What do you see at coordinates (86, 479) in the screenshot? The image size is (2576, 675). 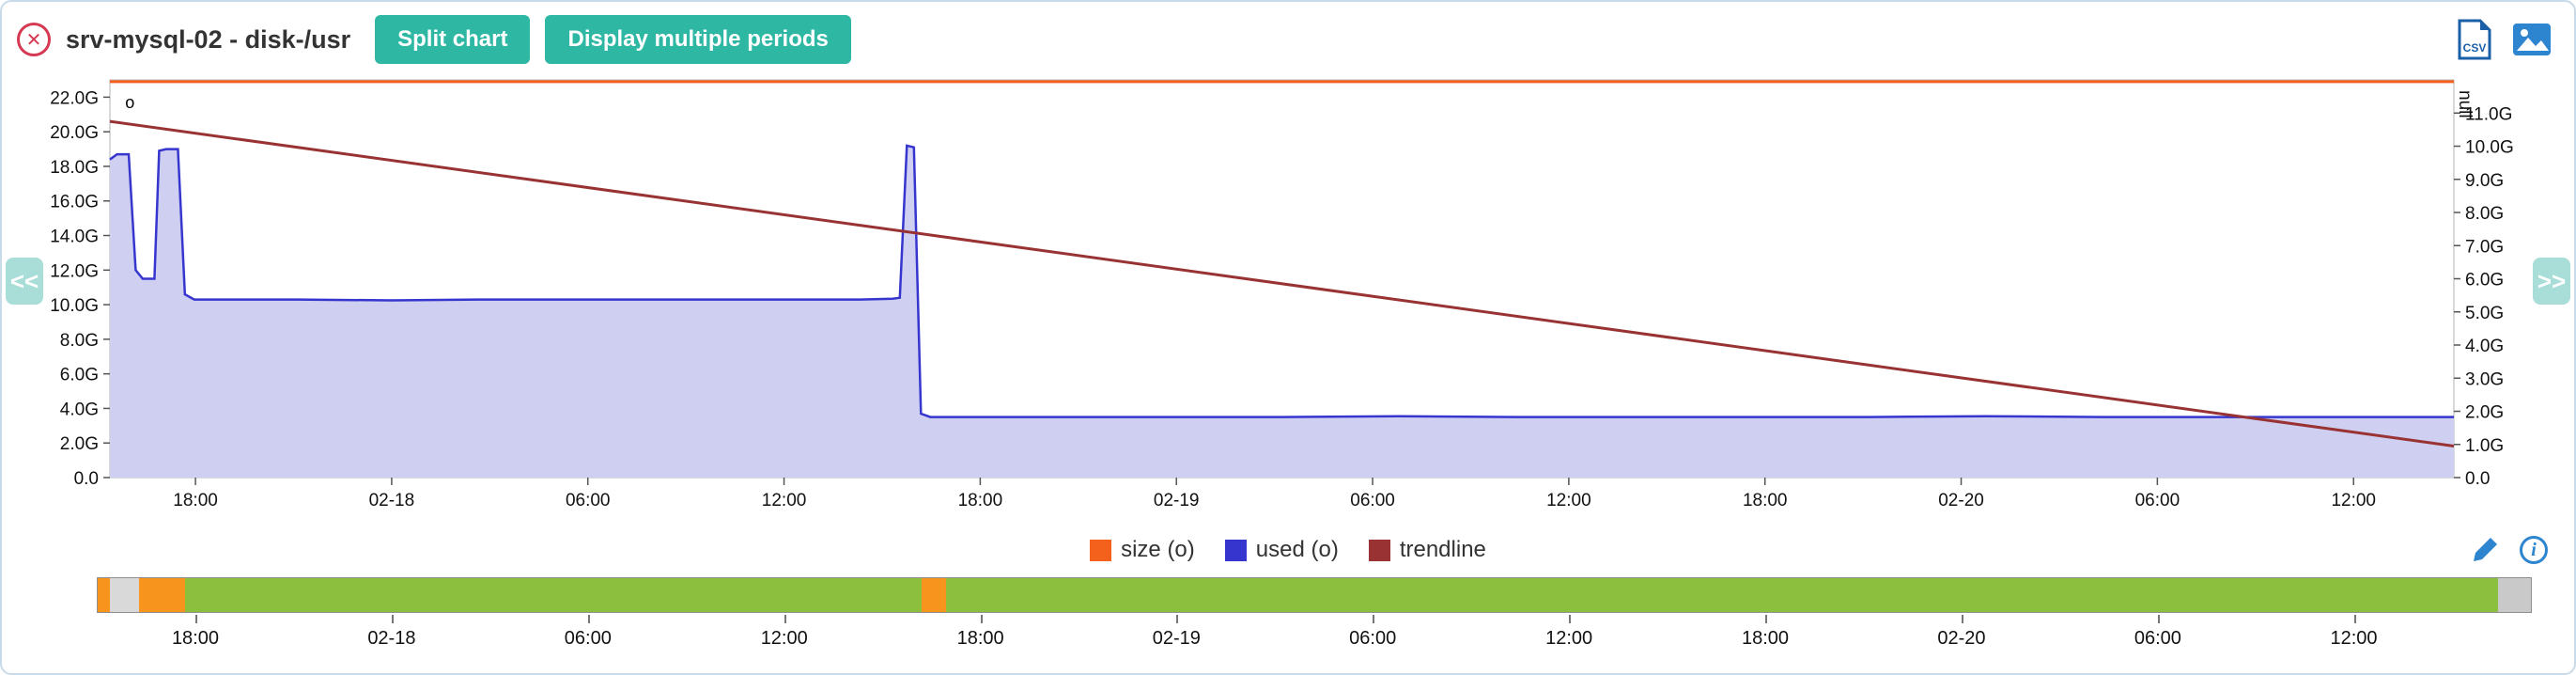 I see `y-axis-left-tick: 0.0` at bounding box center [86, 479].